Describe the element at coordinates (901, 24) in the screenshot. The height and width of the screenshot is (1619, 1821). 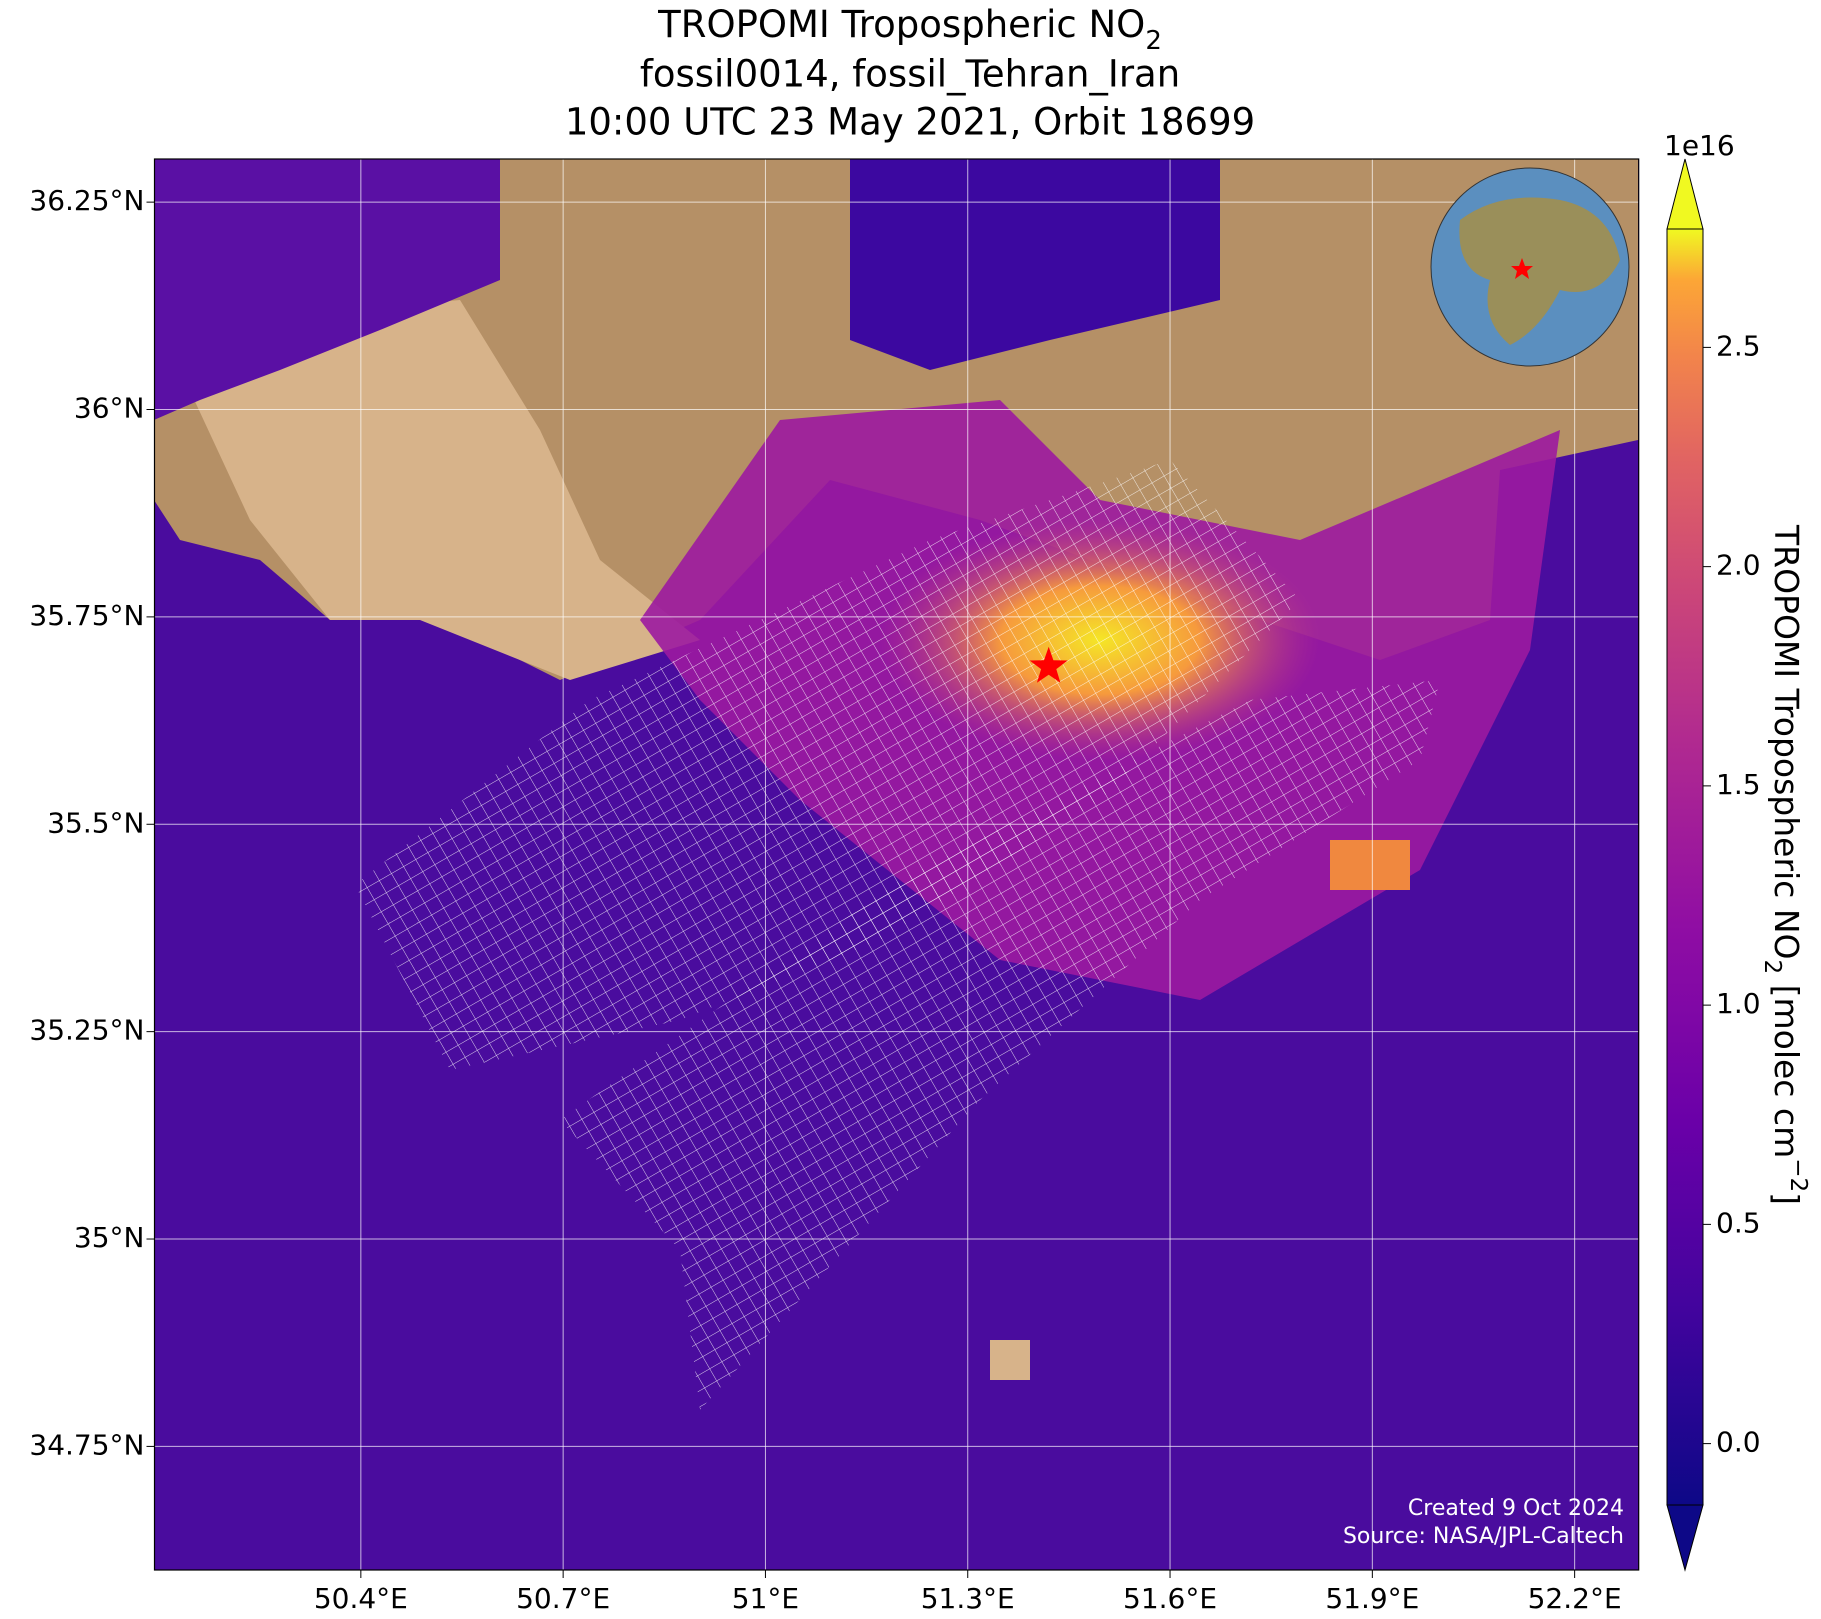
I see `title-text: TROPOMI Tropospheric NO` at that location.